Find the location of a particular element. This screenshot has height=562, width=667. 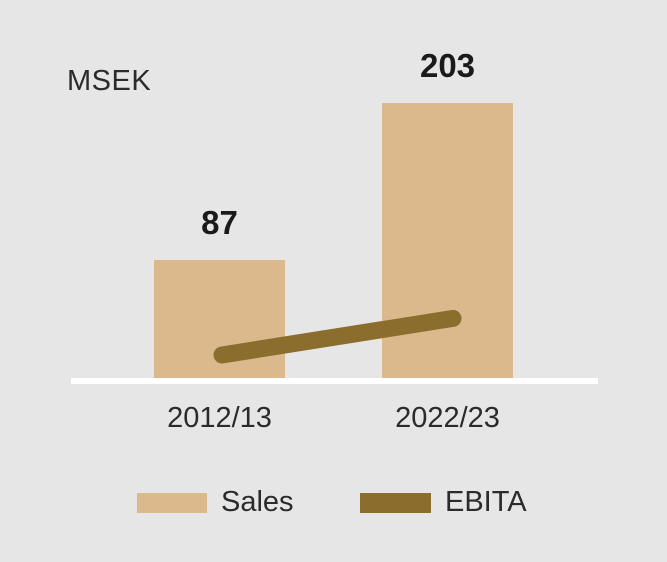

x-axis-tick-label-2012-13: 2012/13 is located at coordinates (219, 418).